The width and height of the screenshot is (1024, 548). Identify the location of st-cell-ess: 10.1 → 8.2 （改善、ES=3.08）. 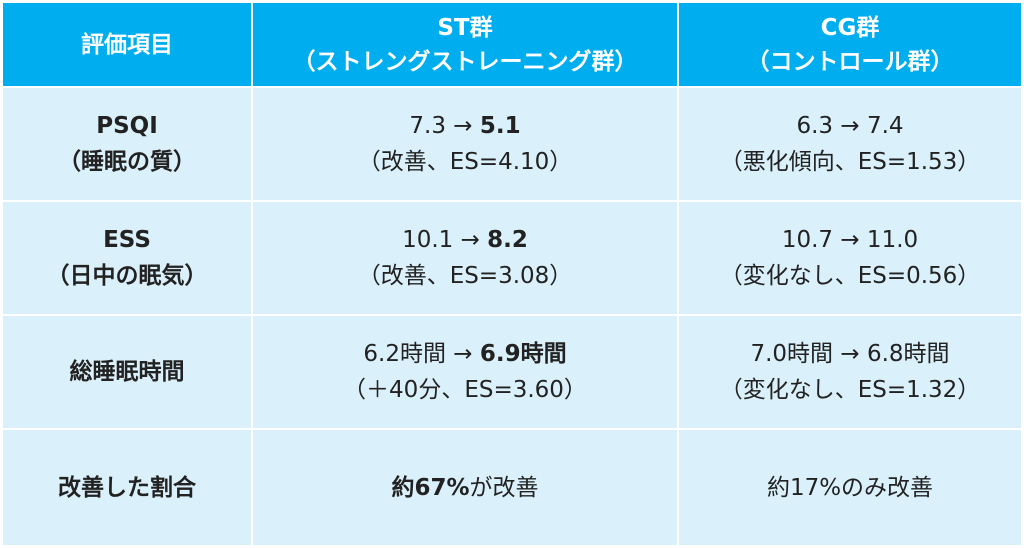
(466, 259).